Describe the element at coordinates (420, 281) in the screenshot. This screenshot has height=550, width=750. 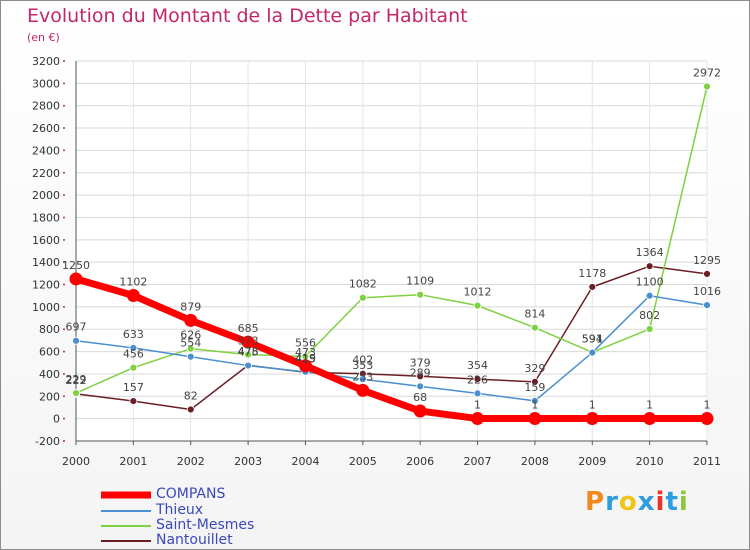
I see `data-label: 1109` at that location.